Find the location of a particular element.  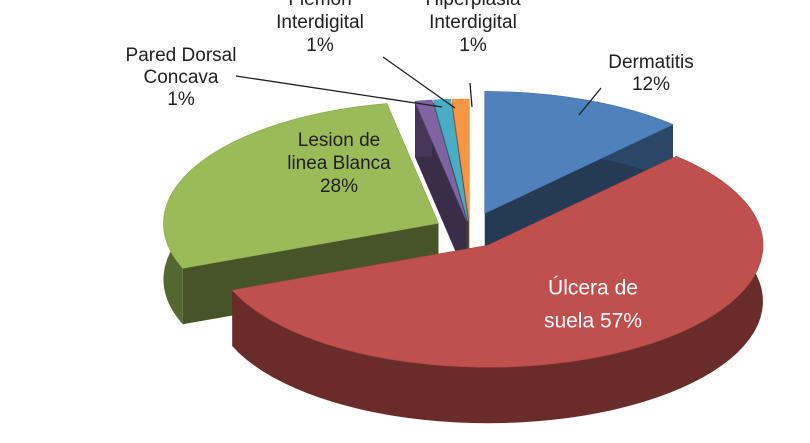

data-label-line-lcera-de-suela-1: suela 57% is located at coordinates (593, 321).